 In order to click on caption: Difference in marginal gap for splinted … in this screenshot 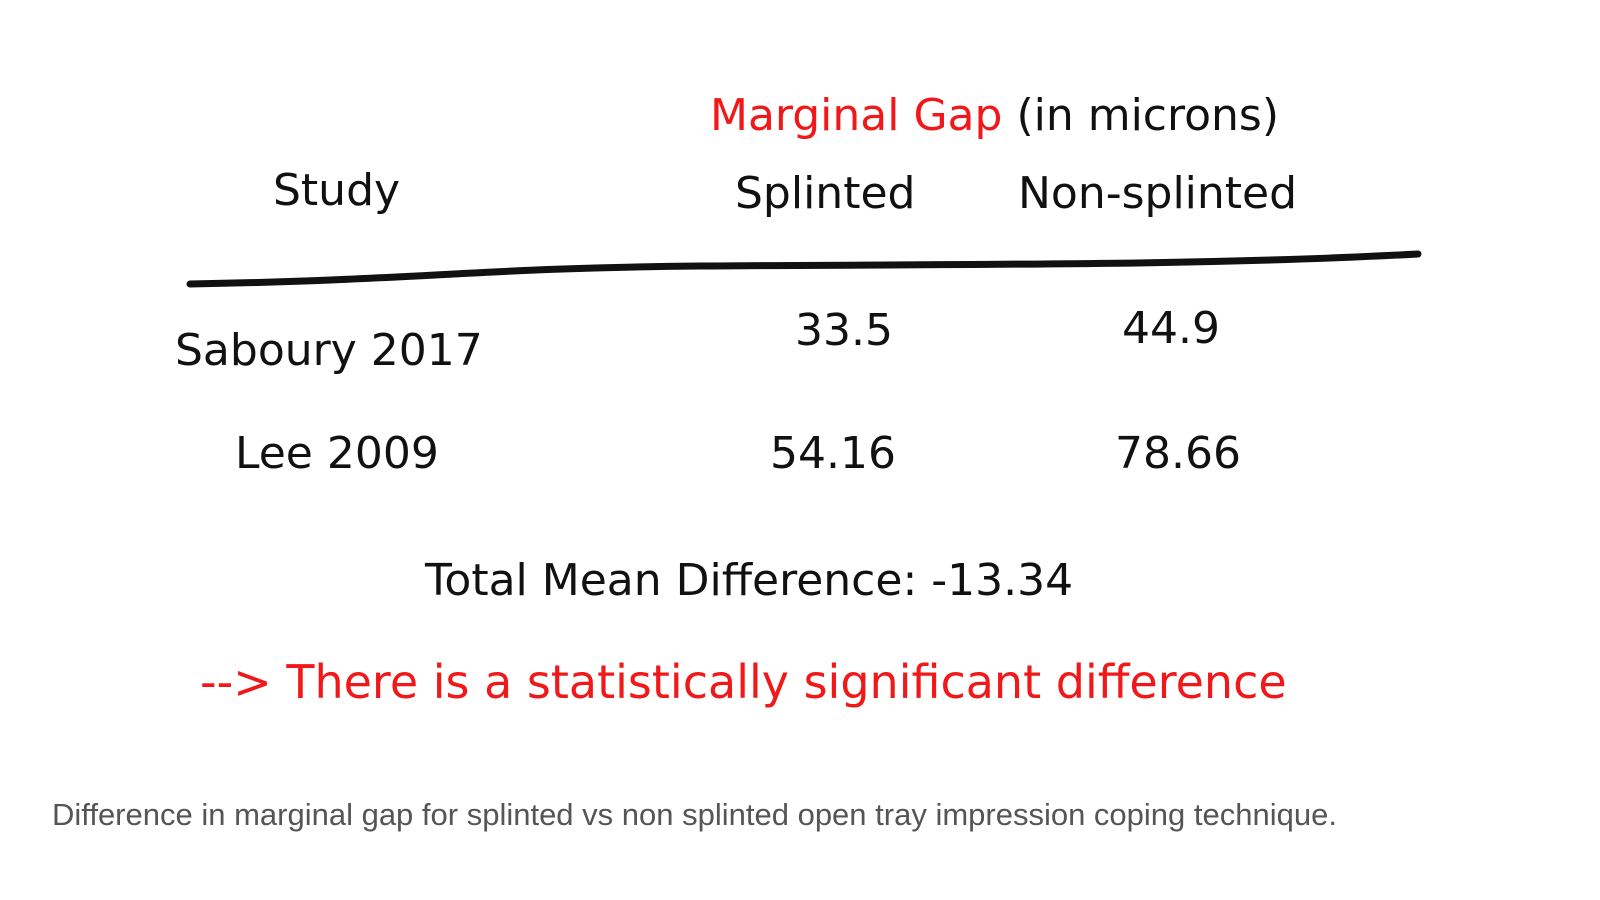, I will do `click(694, 814)`.